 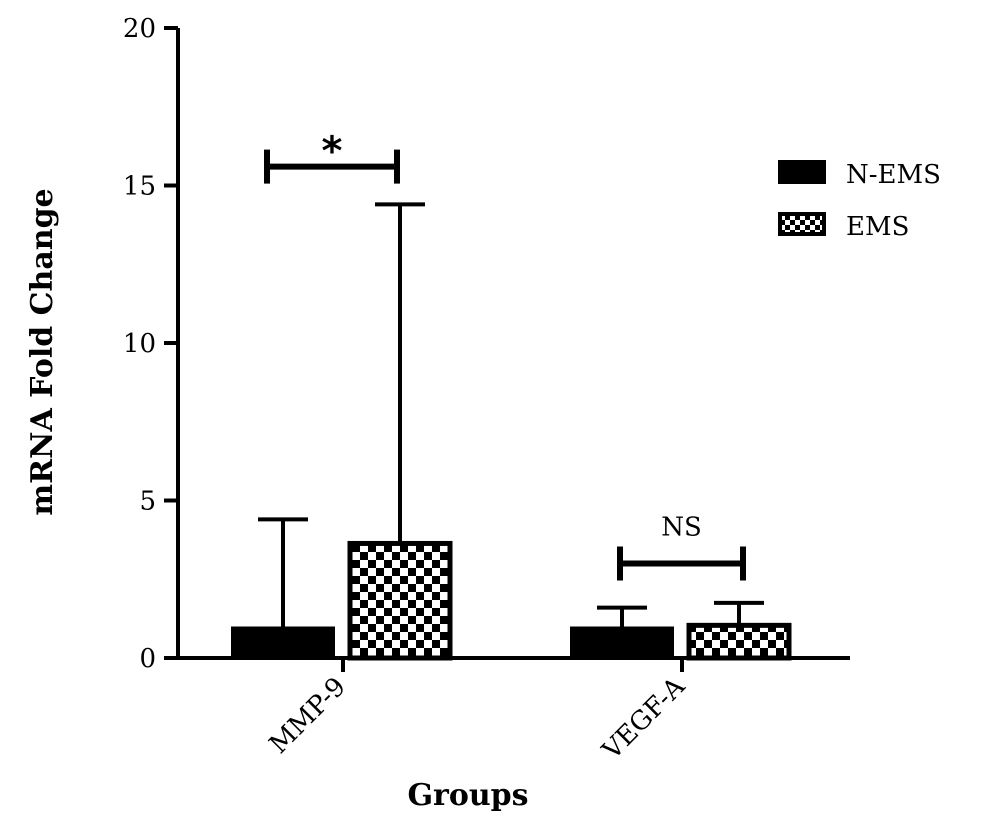 What do you see at coordinates (139, 29) in the screenshot?
I see `y-tick-label: 20` at bounding box center [139, 29].